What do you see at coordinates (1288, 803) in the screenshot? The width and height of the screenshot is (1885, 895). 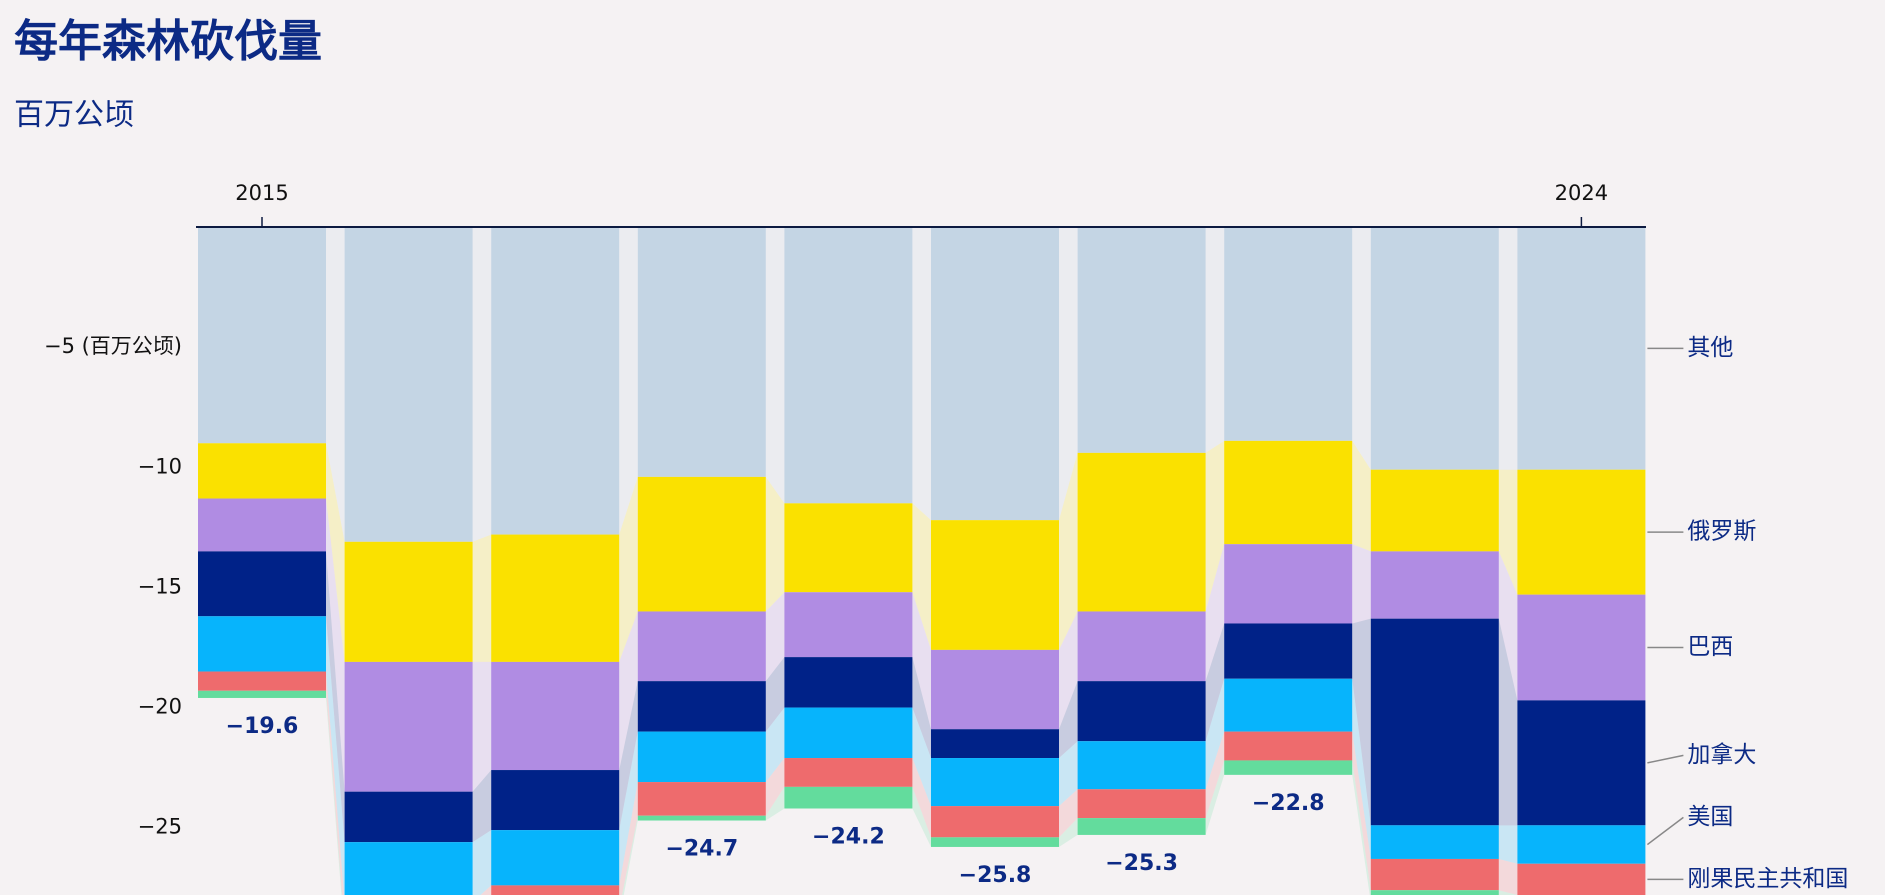 I see `total-label: −22.8` at bounding box center [1288, 803].